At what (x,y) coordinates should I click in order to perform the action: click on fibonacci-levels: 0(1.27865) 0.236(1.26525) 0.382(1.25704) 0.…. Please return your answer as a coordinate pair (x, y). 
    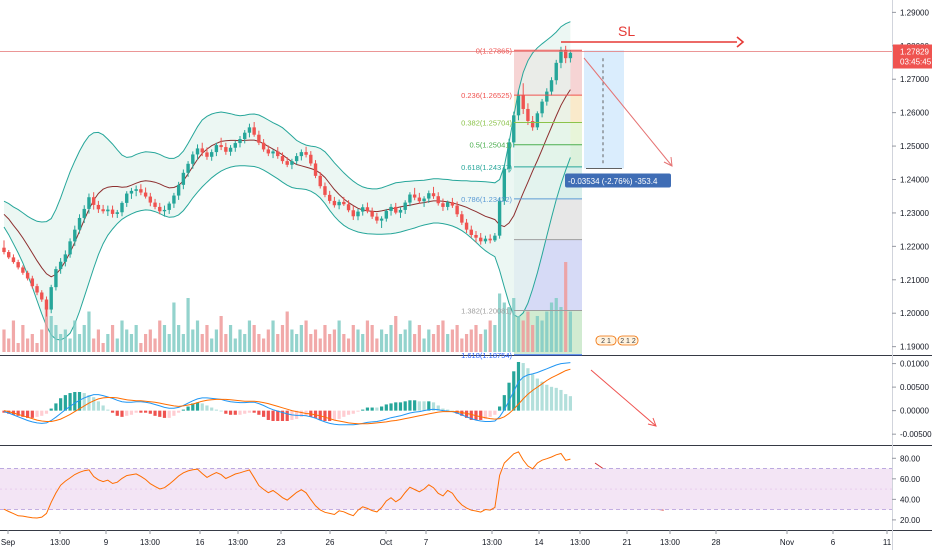
    Looking at the image, I should click on (521, 203).